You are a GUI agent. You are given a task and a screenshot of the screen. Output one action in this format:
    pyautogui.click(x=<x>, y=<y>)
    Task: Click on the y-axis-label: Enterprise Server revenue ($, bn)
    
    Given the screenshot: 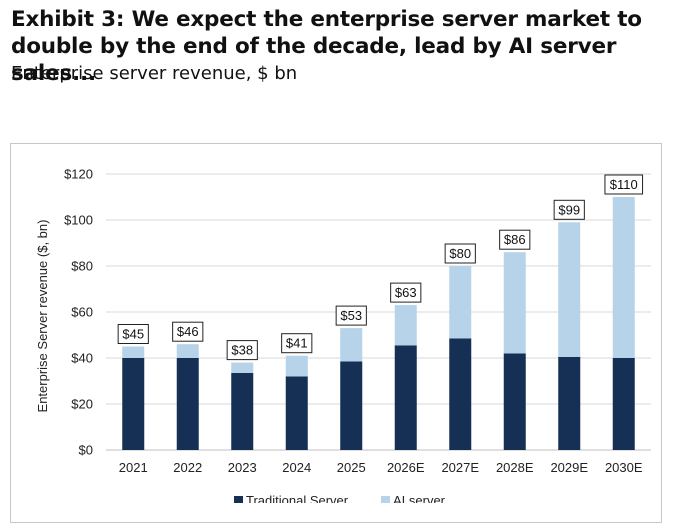 What is the action you would take?
    pyautogui.click(x=42, y=316)
    